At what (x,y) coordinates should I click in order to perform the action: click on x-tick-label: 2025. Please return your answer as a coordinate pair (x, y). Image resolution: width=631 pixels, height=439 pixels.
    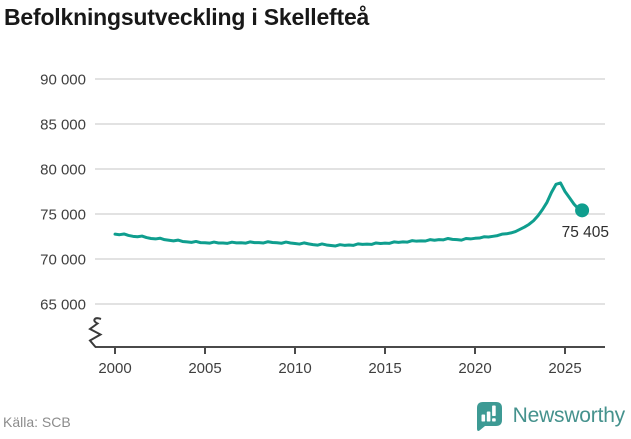
    Looking at the image, I should click on (564, 368).